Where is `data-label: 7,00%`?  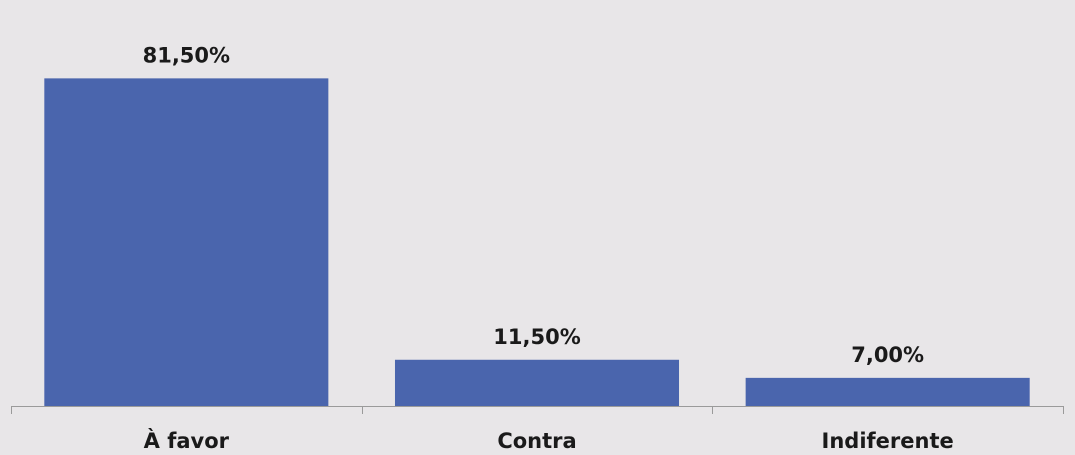
data-label: 7,00% is located at coordinates (887, 355).